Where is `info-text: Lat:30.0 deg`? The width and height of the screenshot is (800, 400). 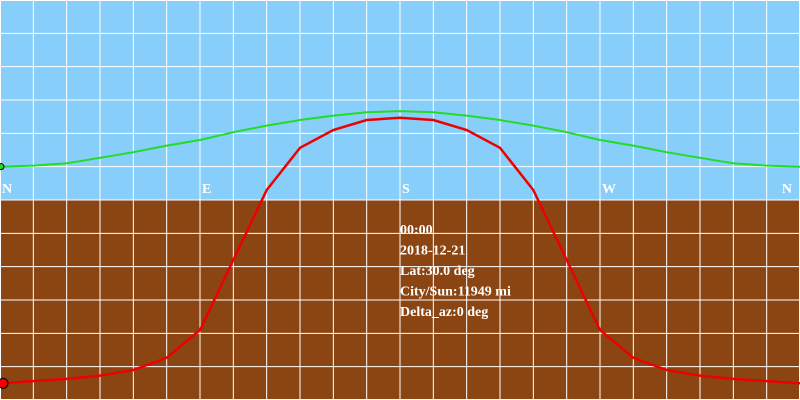
info-text: Lat:30.0 deg is located at coordinates (437, 271).